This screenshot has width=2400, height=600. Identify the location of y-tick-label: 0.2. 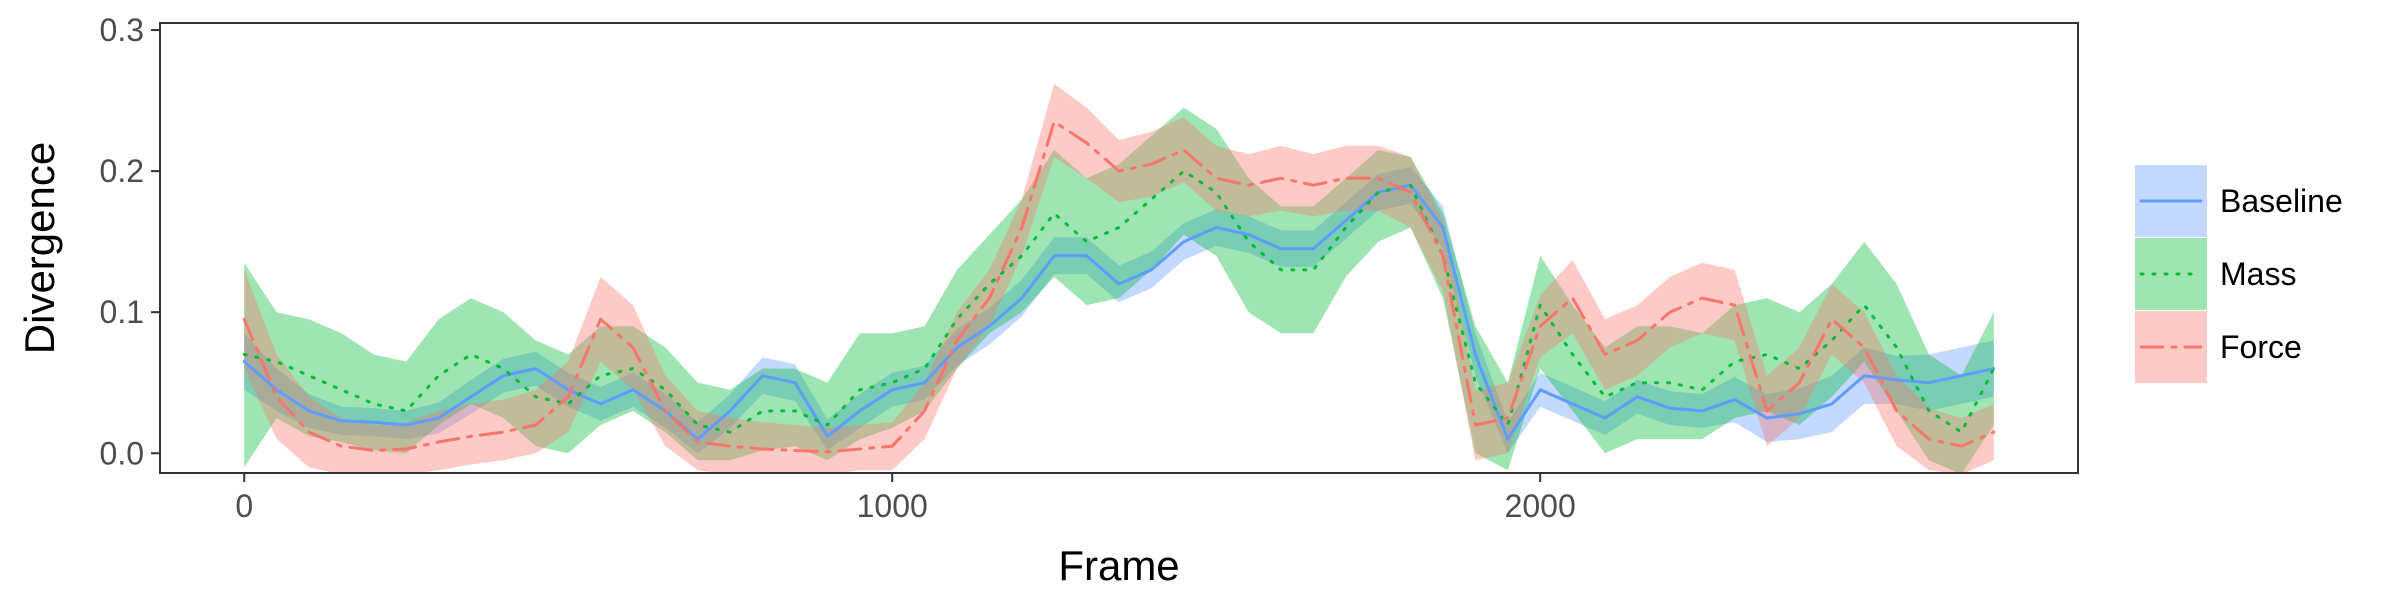
(122, 171).